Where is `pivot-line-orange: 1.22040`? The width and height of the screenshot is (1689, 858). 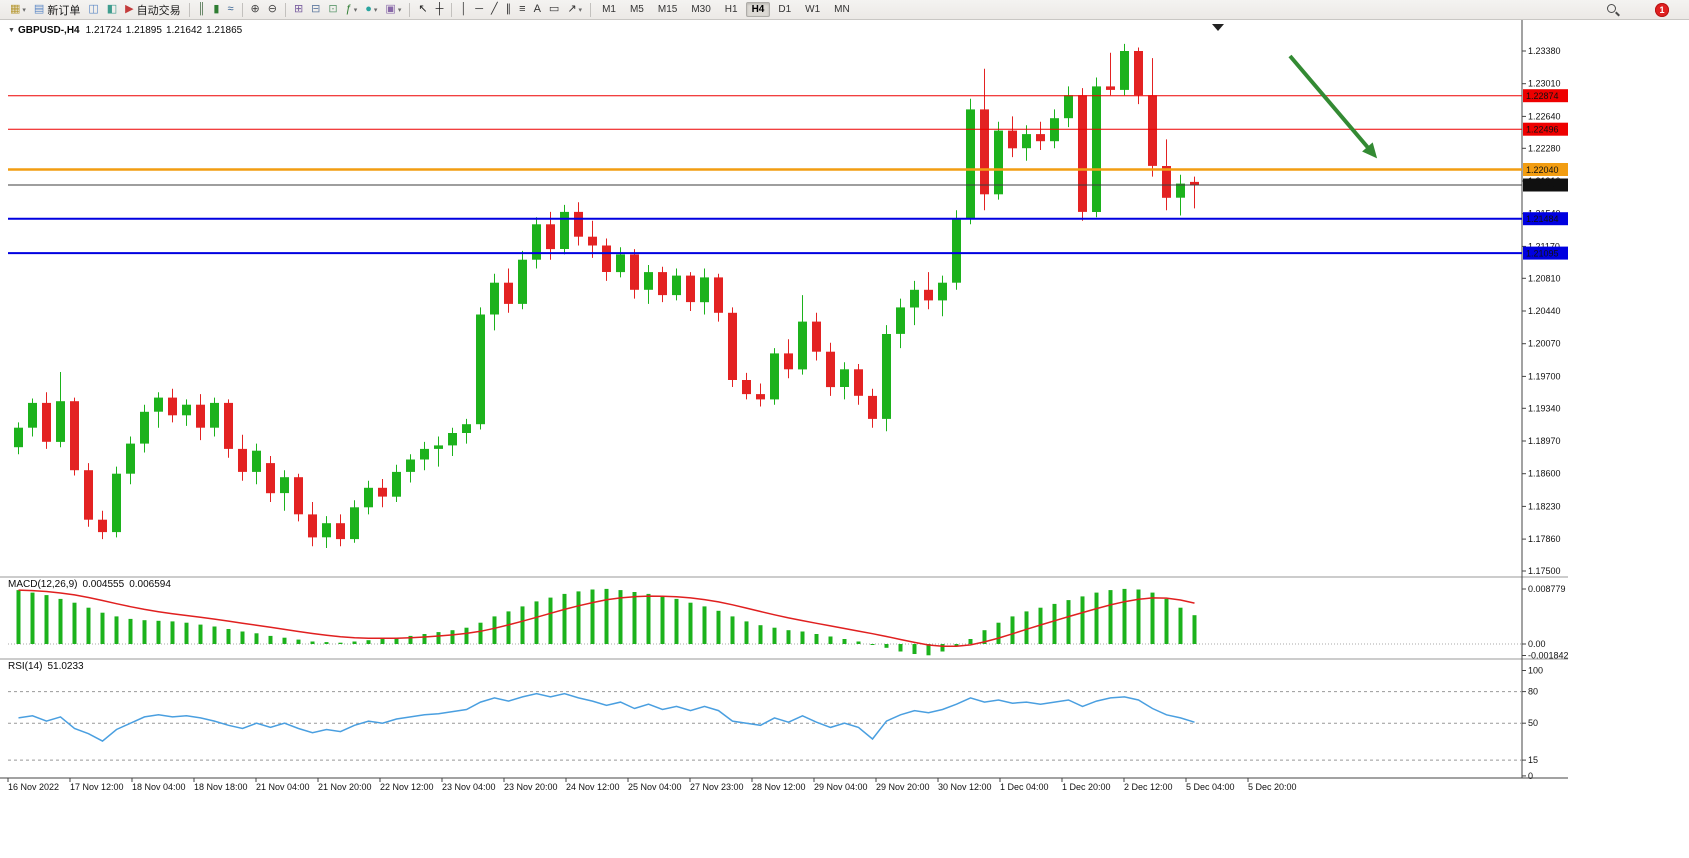
pivot-line-orange: 1.22040 is located at coordinates (788, 169).